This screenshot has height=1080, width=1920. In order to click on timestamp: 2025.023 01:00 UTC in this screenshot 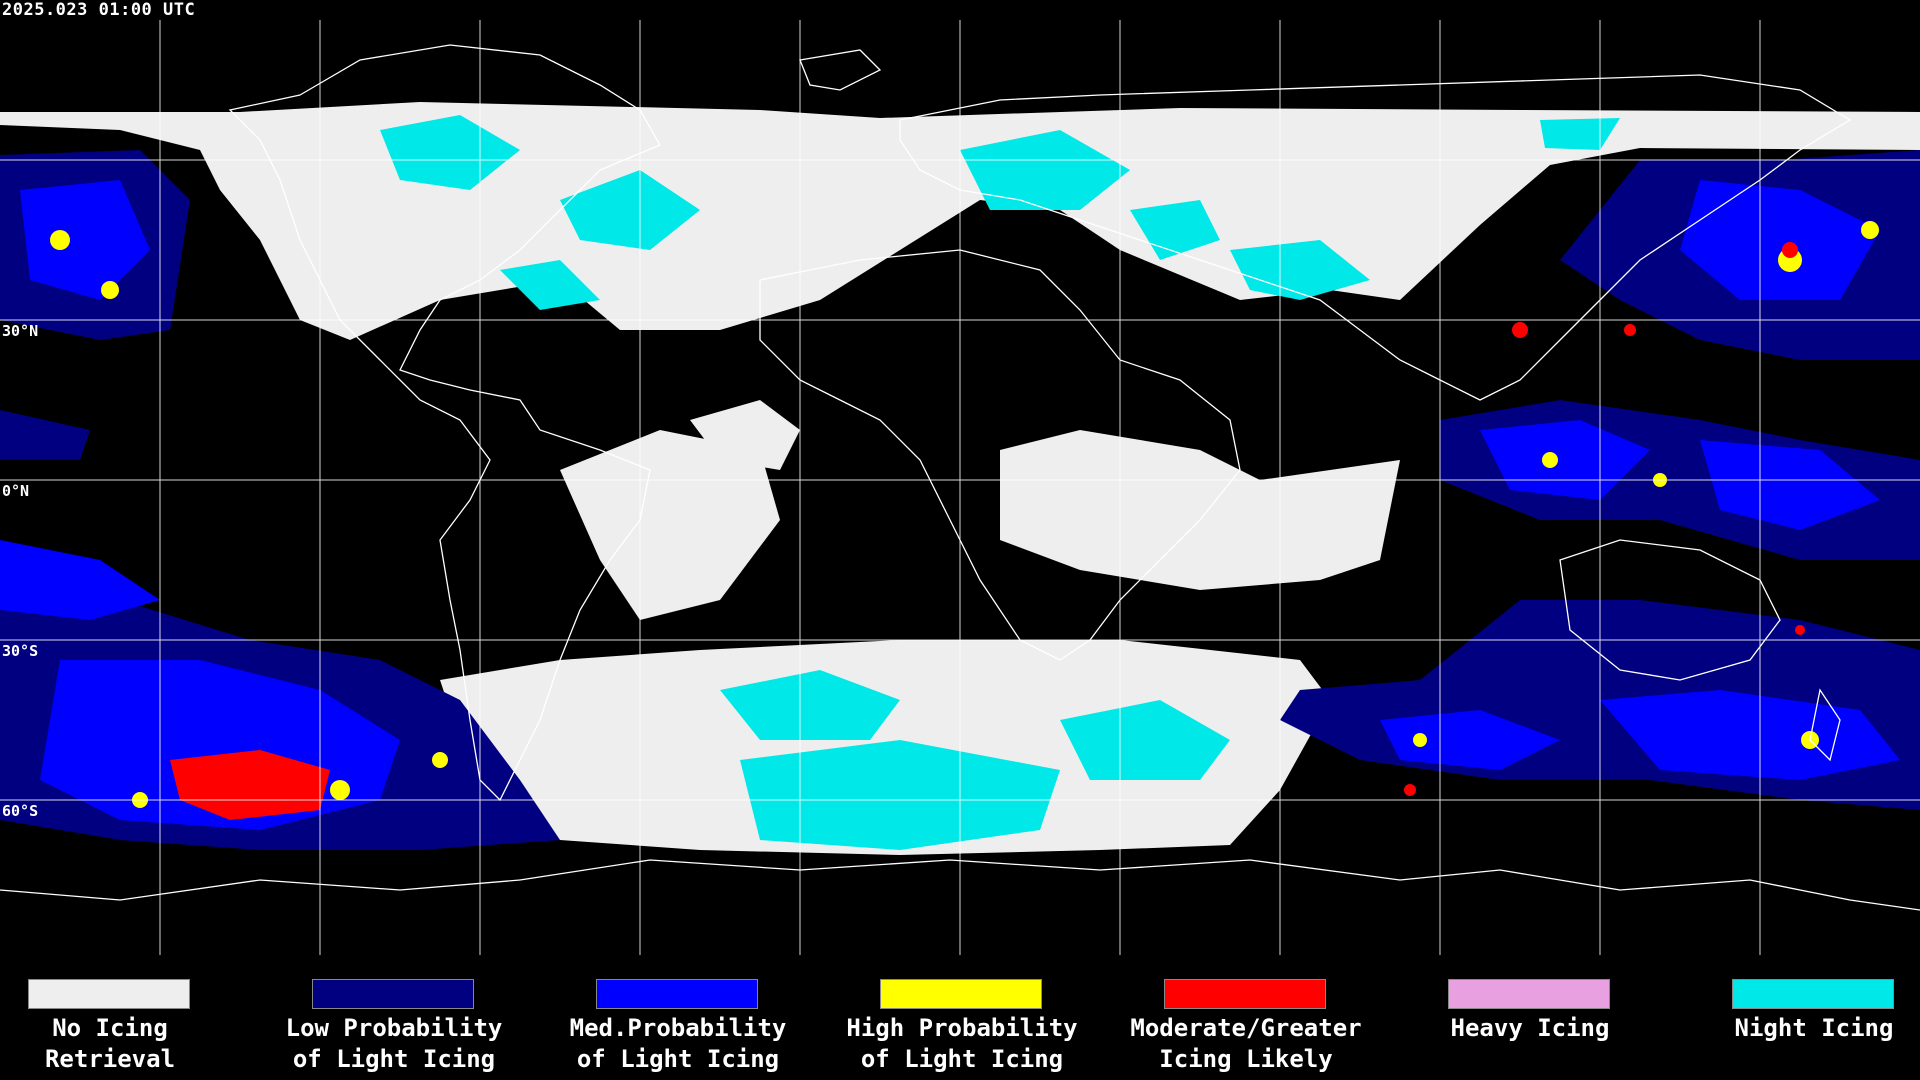, I will do `click(99, 10)`.